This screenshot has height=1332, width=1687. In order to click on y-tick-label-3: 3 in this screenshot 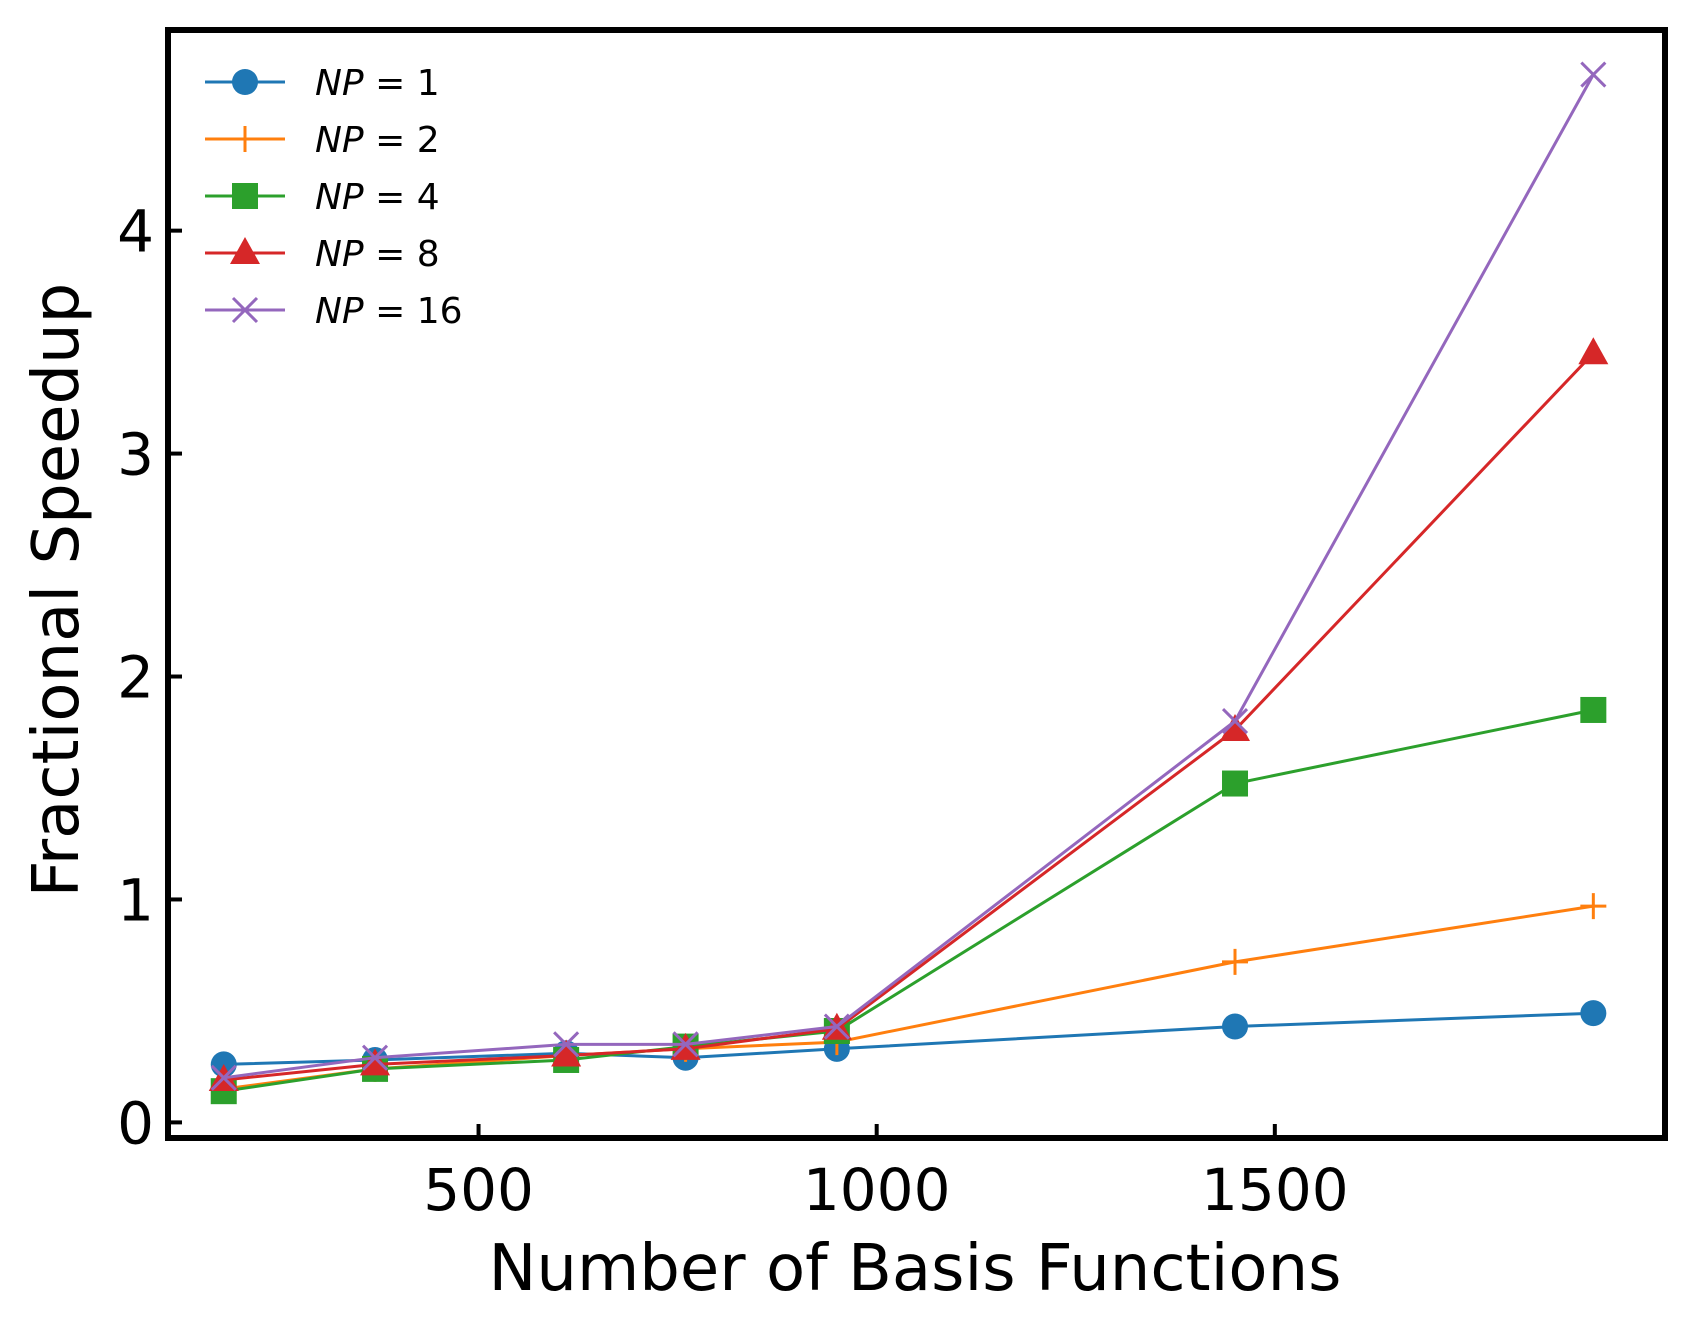, I will do `click(135, 455)`.